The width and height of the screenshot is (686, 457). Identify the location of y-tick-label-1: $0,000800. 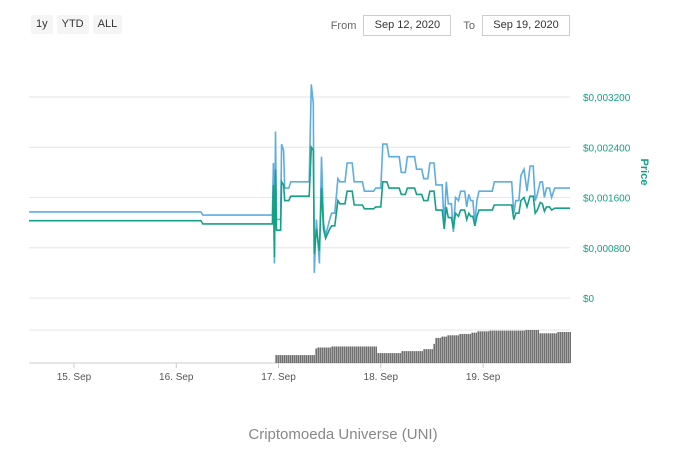
(607, 249).